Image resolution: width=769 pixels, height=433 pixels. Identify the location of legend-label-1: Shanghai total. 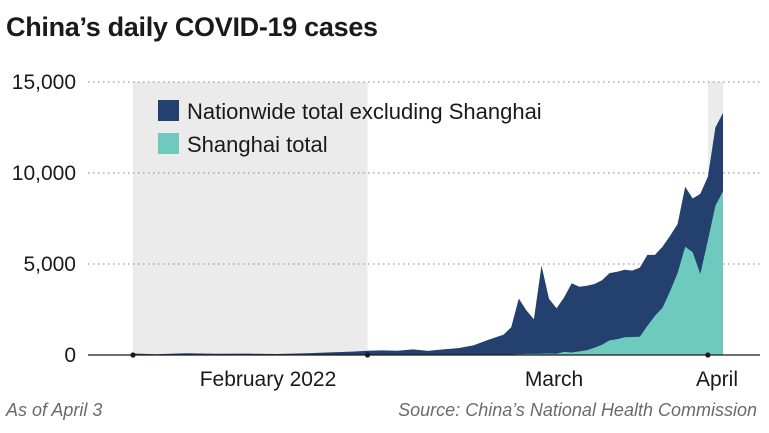
(257, 144).